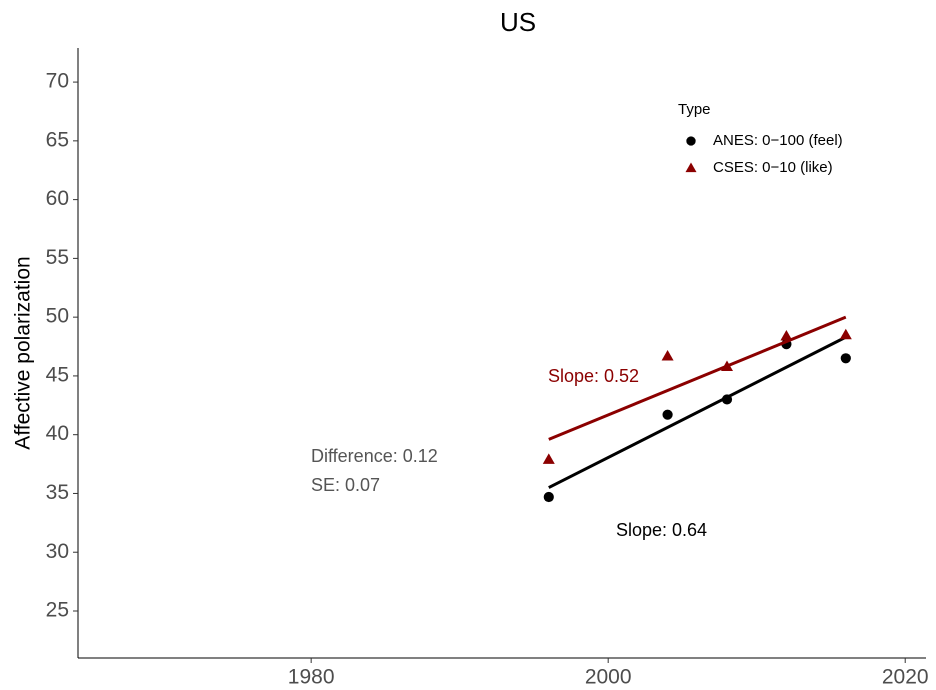  What do you see at coordinates (661, 530) in the screenshot?
I see `annotation: Slope: 0.64` at bounding box center [661, 530].